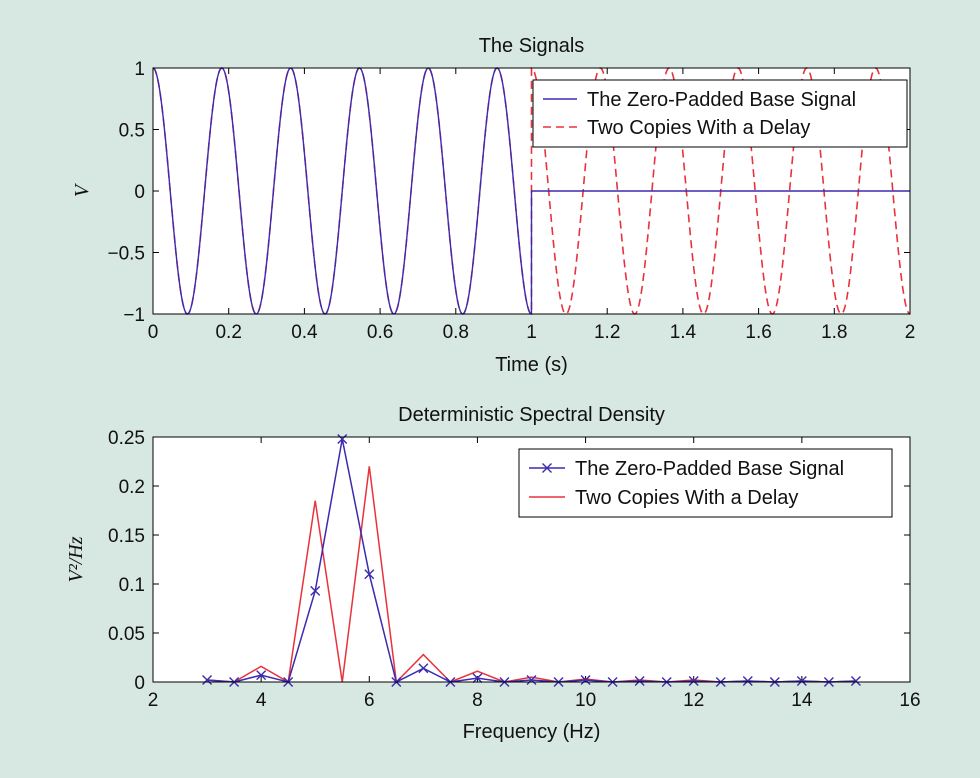  What do you see at coordinates (126, 536) in the screenshot?
I see `y-tick-label: 0.15` at bounding box center [126, 536].